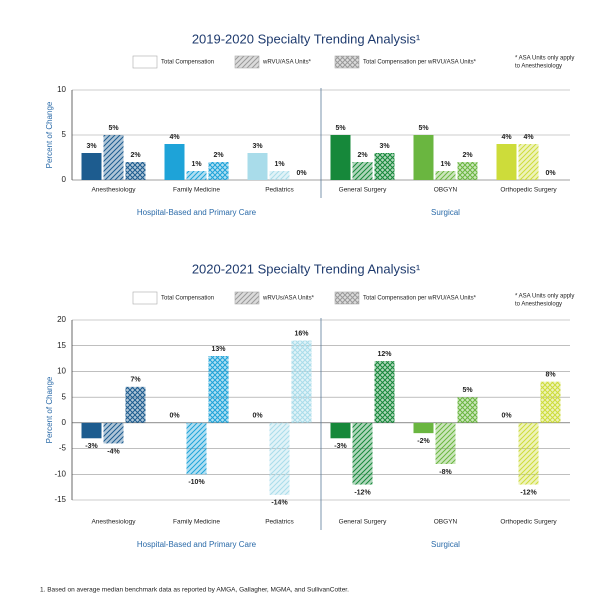  Describe the element at coordinates (301, 333) in the screenshot. I see `value-label: 16%` at that location.